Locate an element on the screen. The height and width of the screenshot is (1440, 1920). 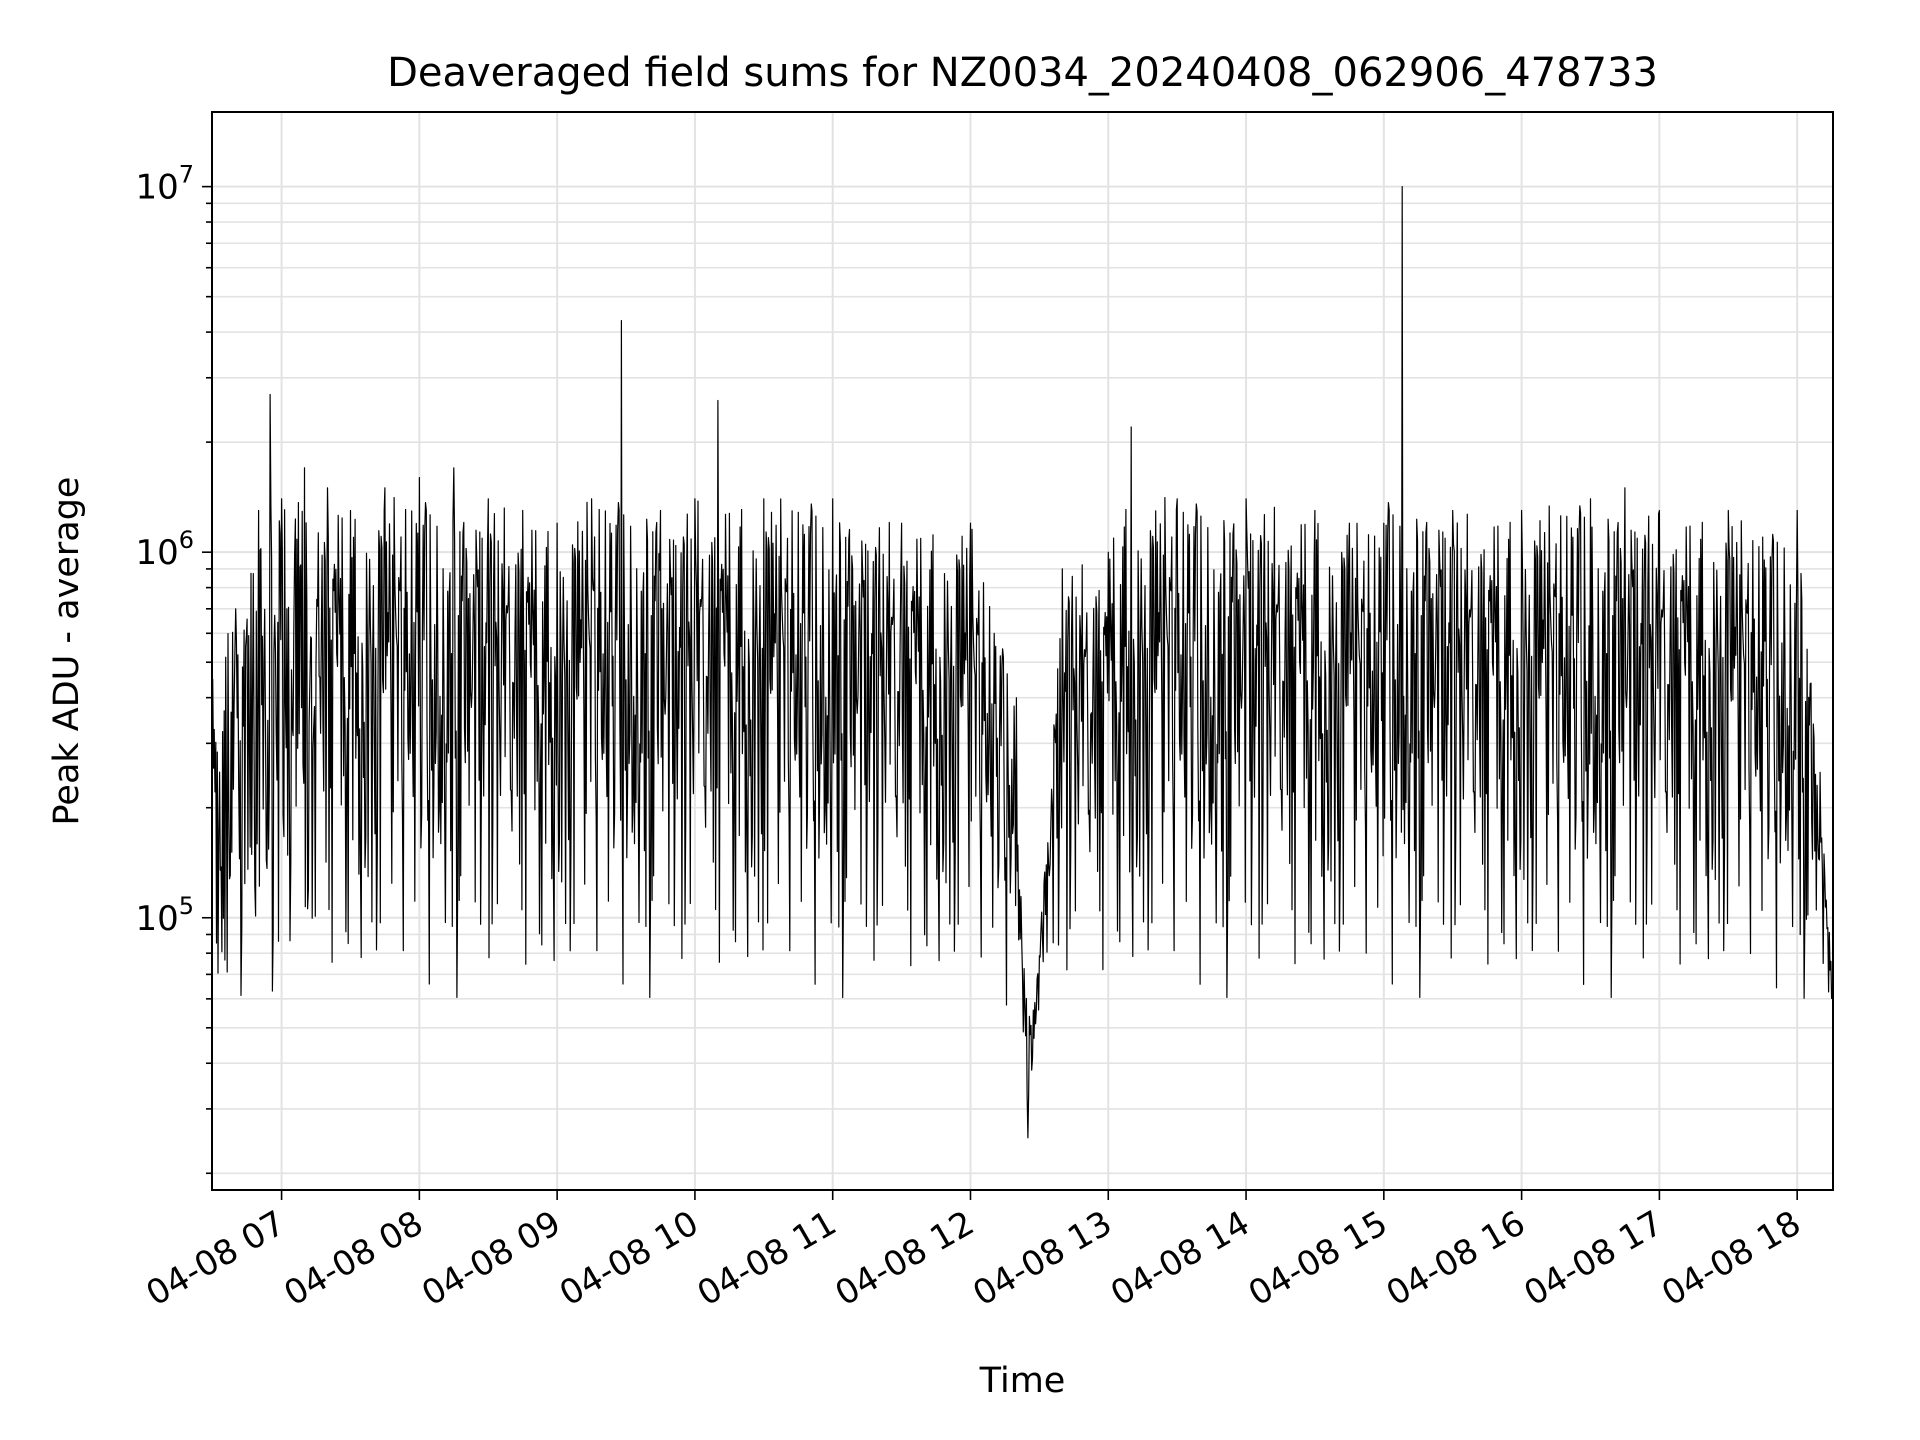
x-tick-label: 04-08 07 is located at coordinates (216, 1258).